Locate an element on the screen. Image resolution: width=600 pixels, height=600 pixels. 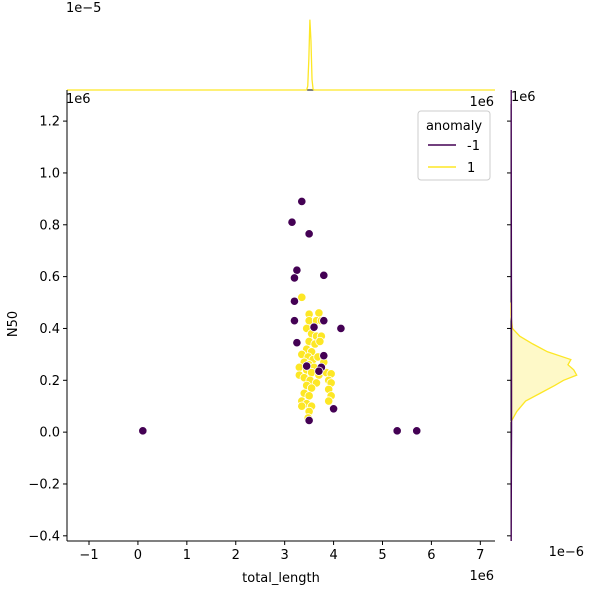
y-axis-label: N50 is located at coordinates (13, 324).